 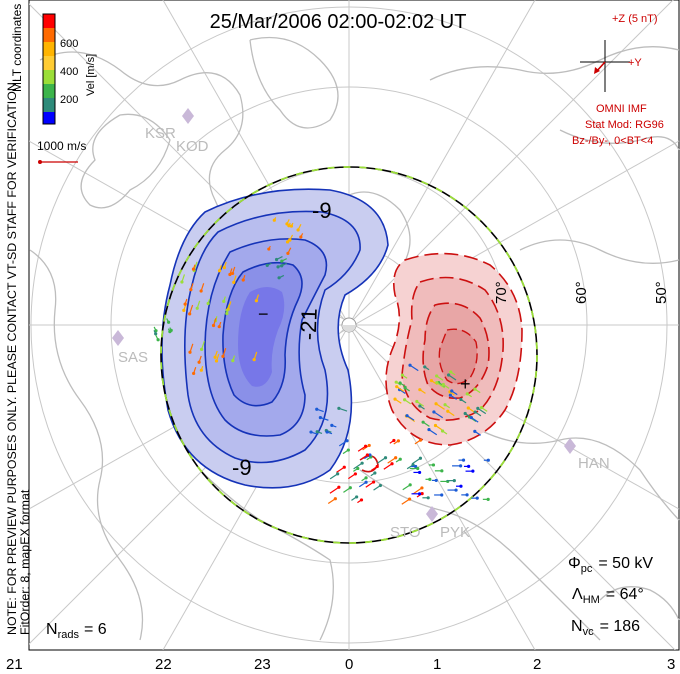 I want to click on coordinates-label: MLT coordinates, so click(x=17, y=48).